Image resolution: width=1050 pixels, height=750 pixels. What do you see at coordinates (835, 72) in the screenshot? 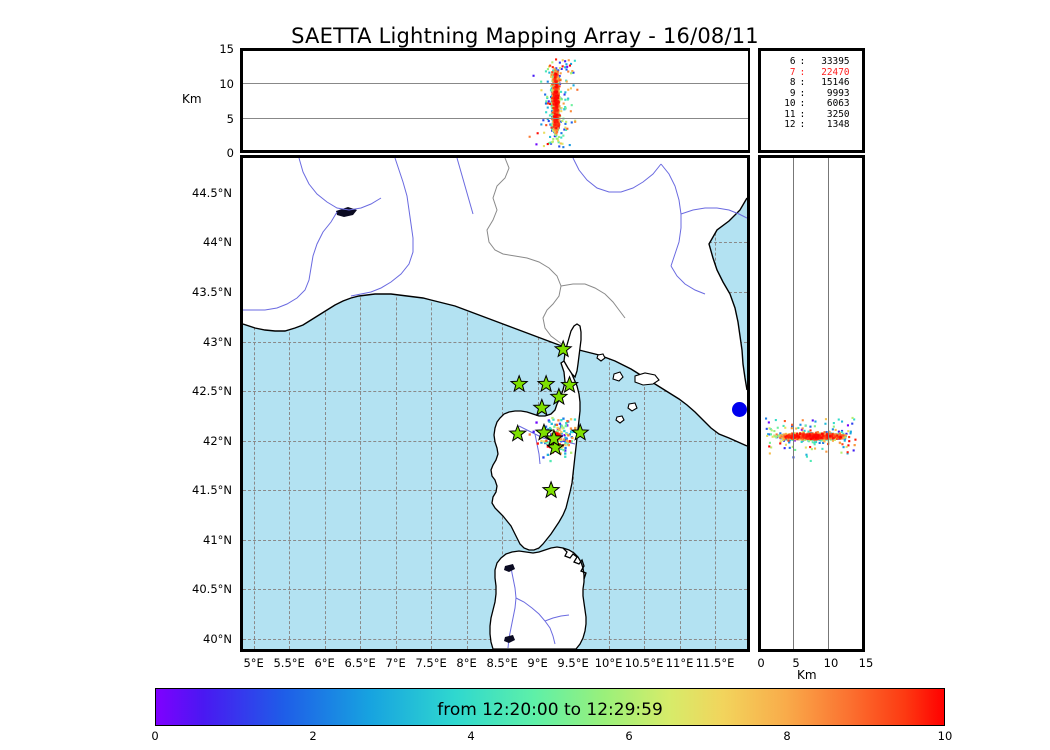
I see `legend-count-value: 22470` at bounding box center [835, 72].